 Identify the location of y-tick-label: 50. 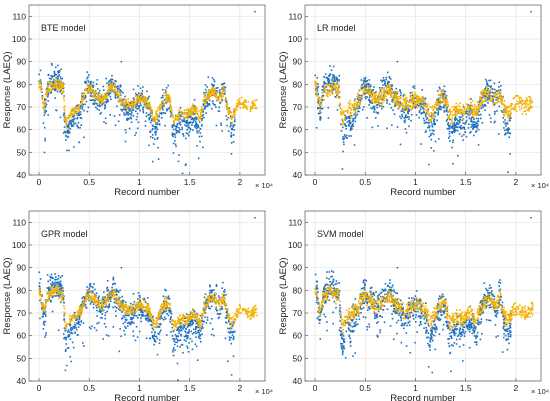
(22, 358).